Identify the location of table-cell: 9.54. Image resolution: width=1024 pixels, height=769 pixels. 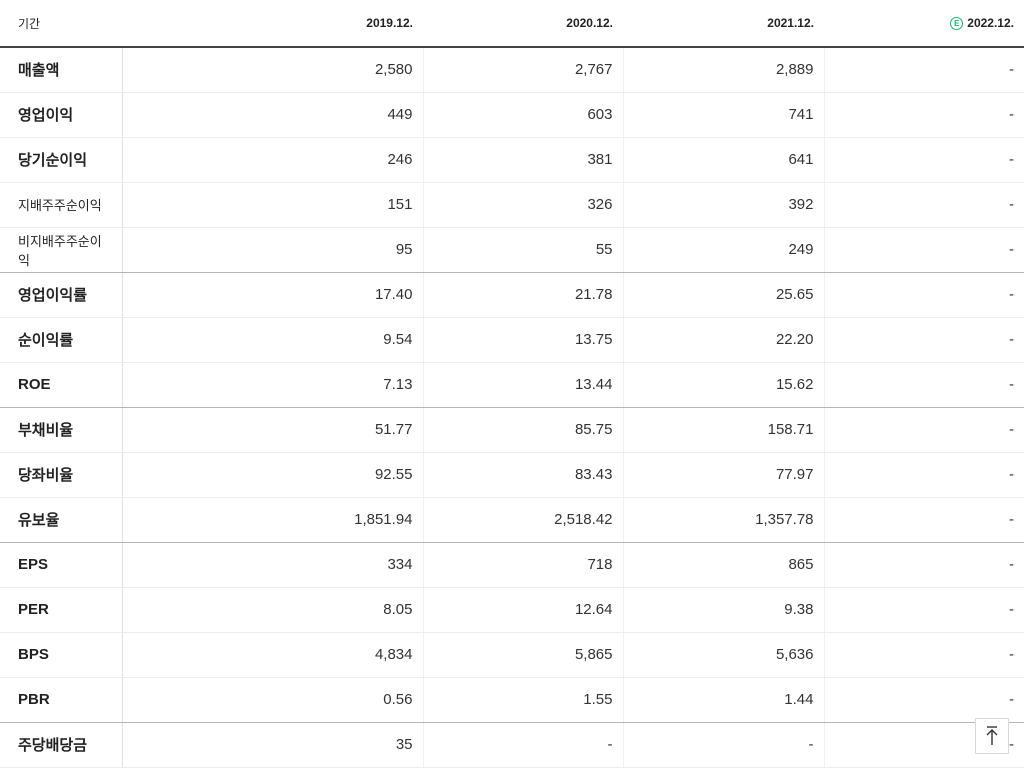
(273, 340).